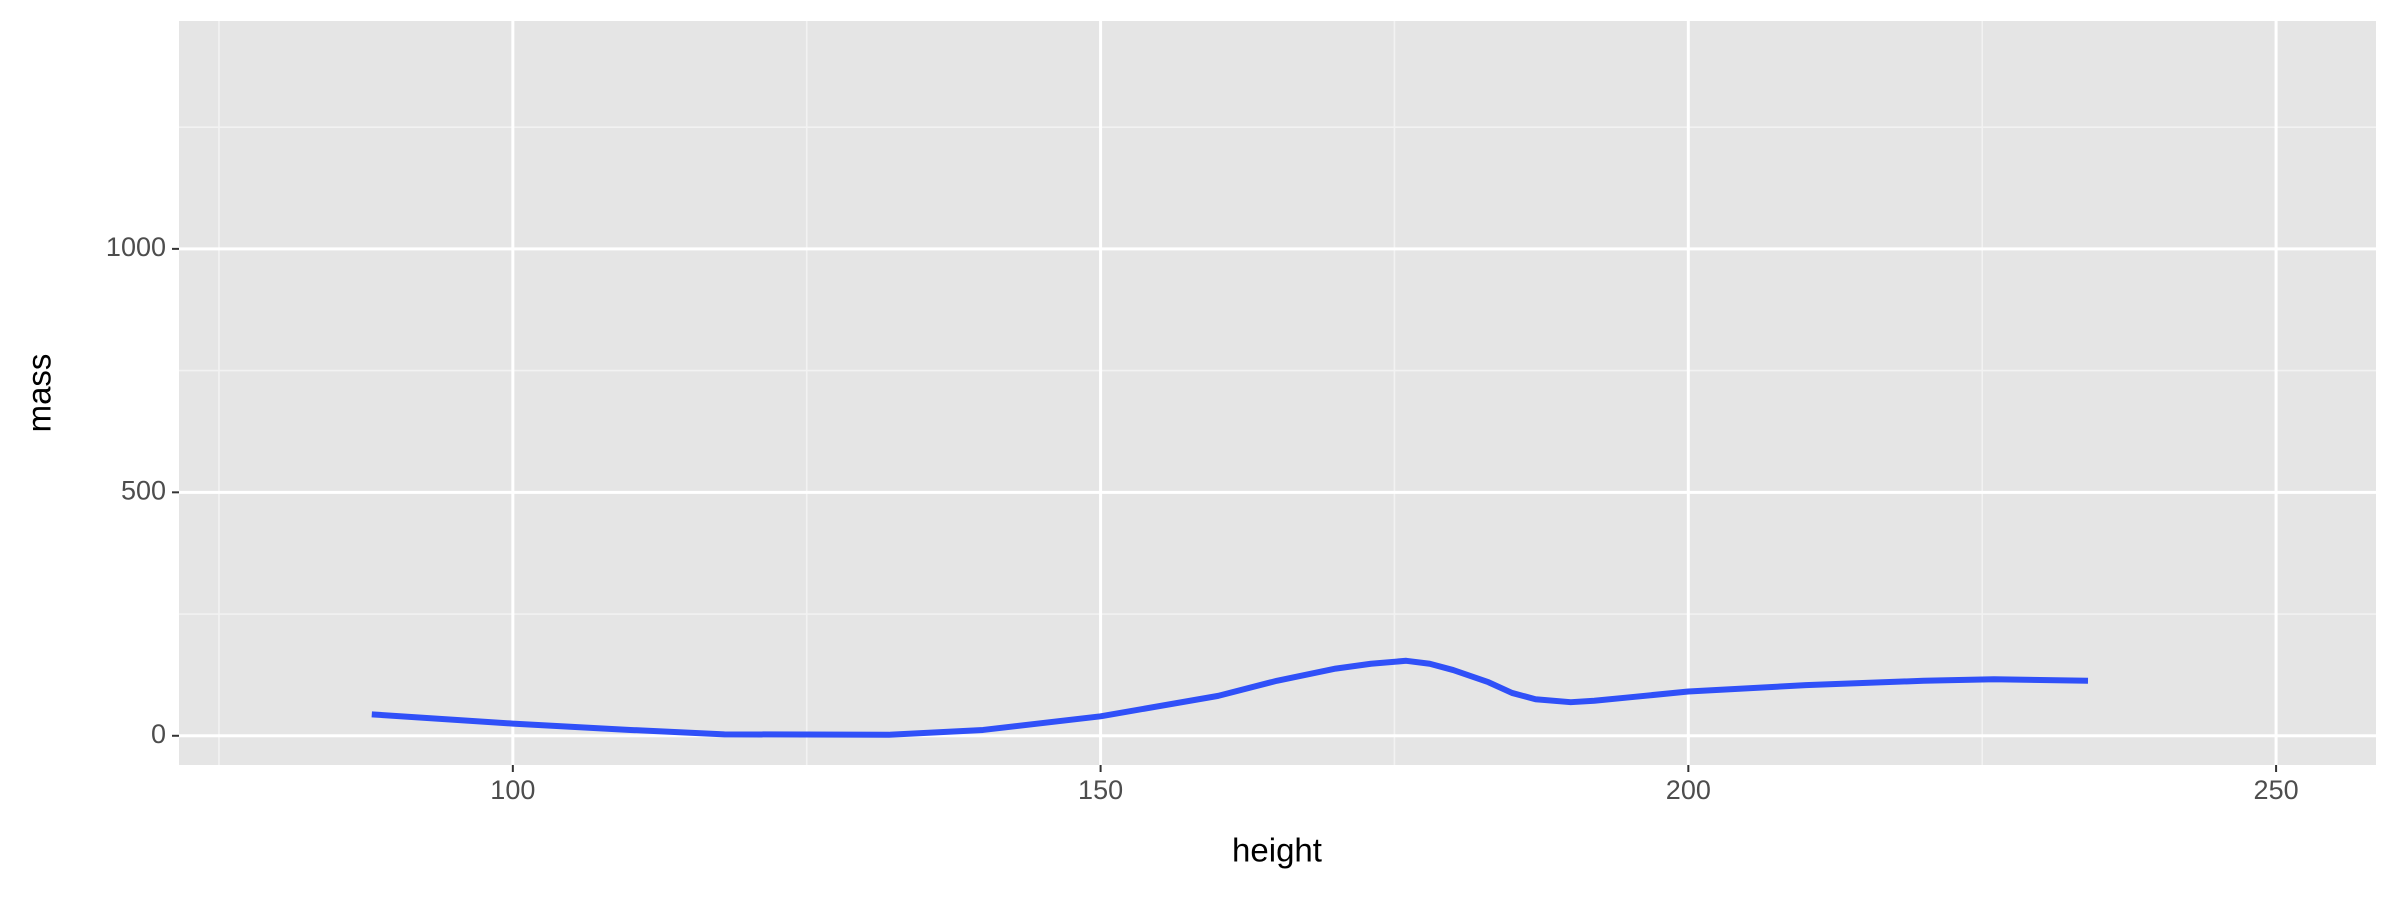  What do you see at coordinates (1688, 790) in the screenshot?
I see `x-tick-label: 200` at bounding box center [1688, 790].